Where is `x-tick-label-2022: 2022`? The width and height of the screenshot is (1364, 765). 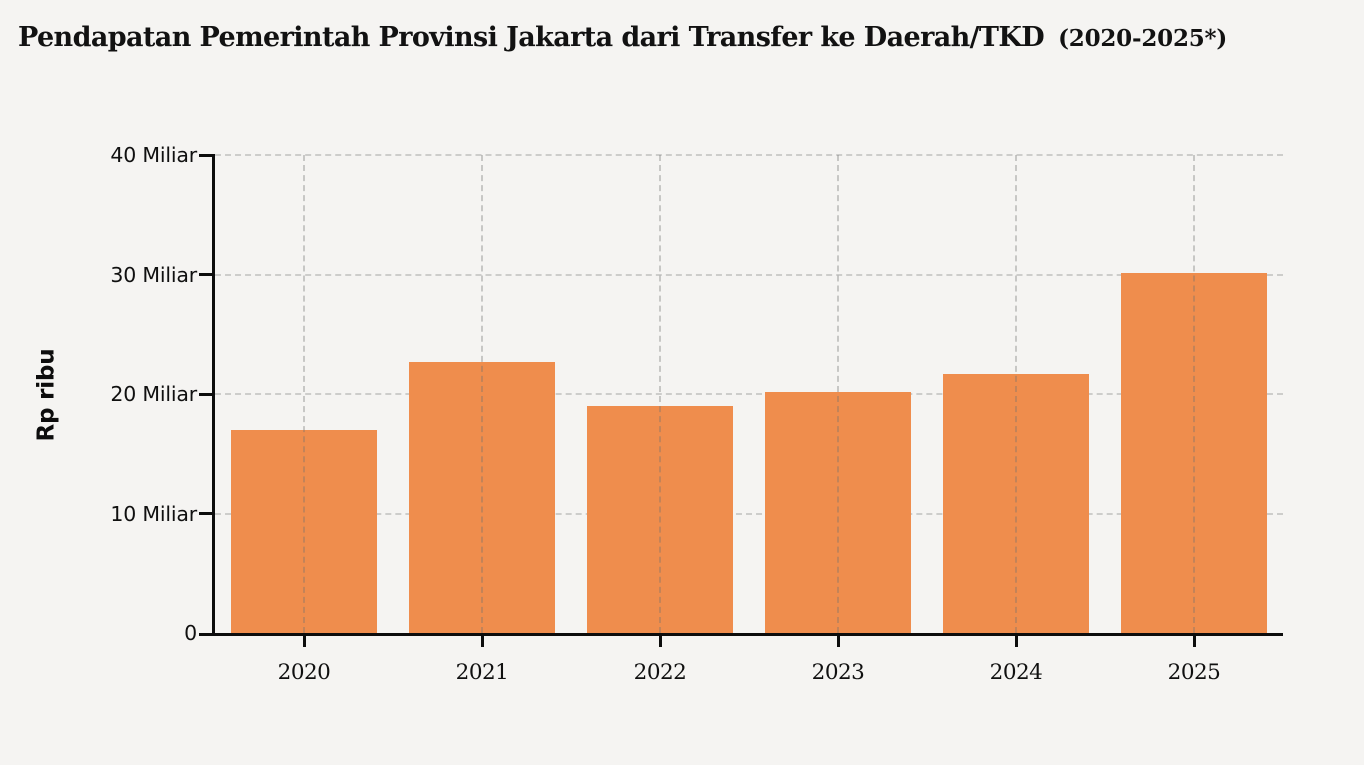
x-tick-label-2022: 2022 is located at coordinates (660, 672).